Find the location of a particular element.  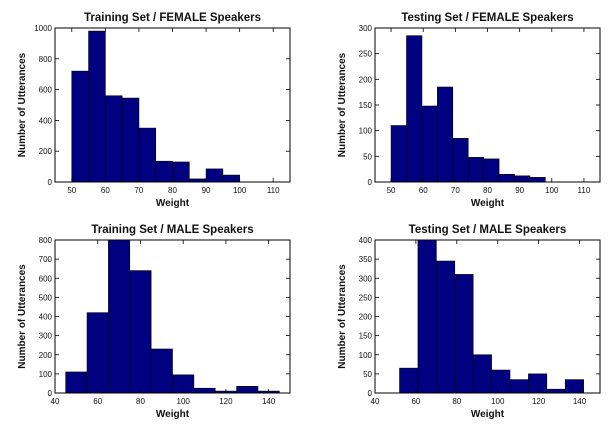

y-tick-label: 150 is located at coordinates (366, 336).